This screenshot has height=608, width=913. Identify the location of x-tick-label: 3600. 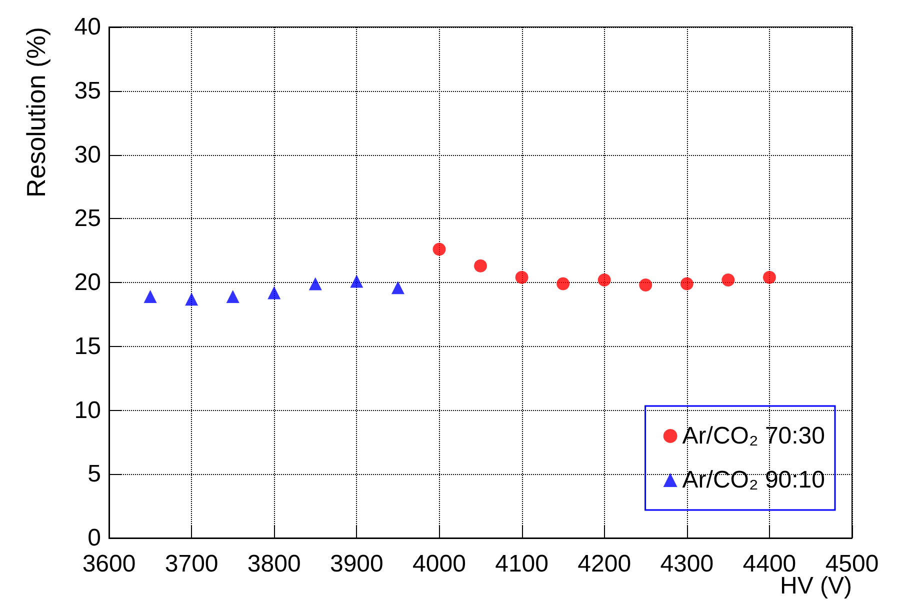
(109, 564).